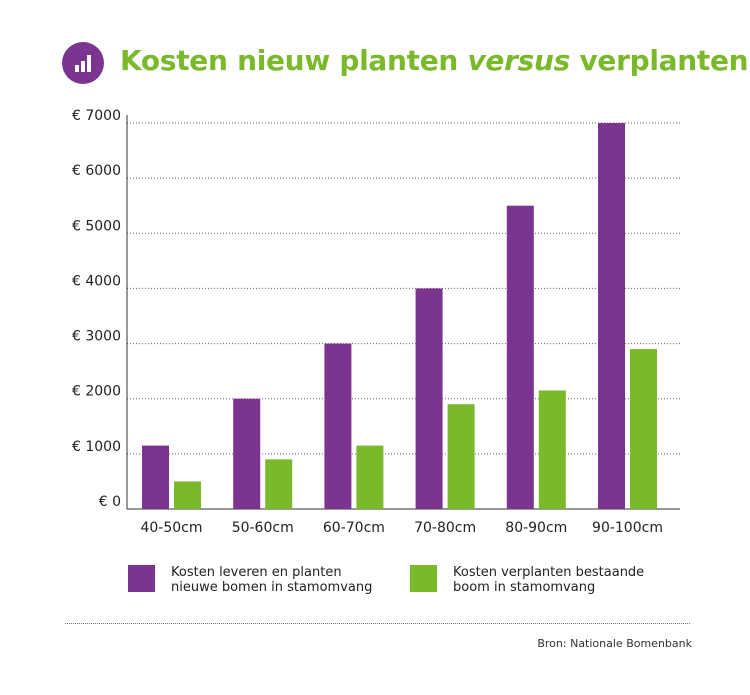 This screenshot has height=695, width=750. I want to click on y-tick-label: € 4000, so click(96, 281).